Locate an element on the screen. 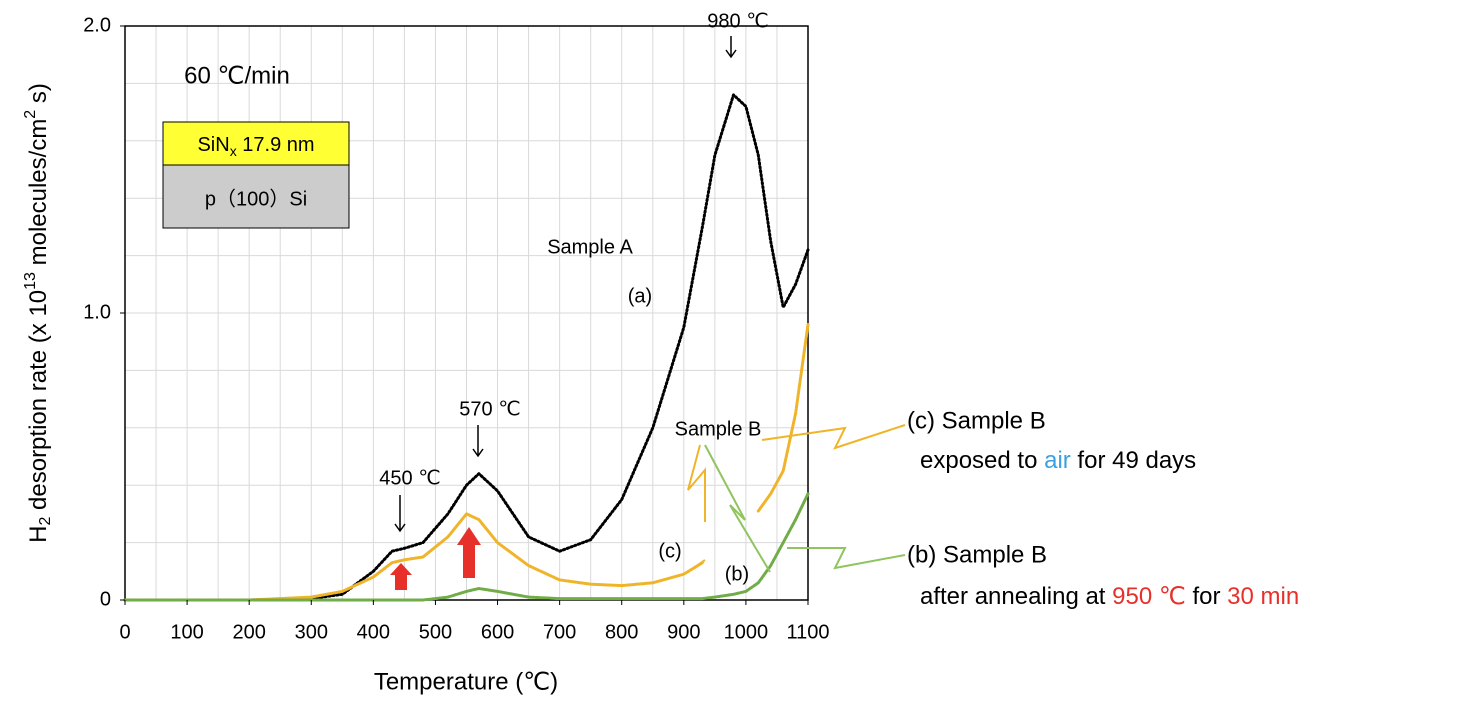 The height and width of the screenshot is (708, 1466). note-text: exposed to air for 49 days is located at coordinates (1058, 460).